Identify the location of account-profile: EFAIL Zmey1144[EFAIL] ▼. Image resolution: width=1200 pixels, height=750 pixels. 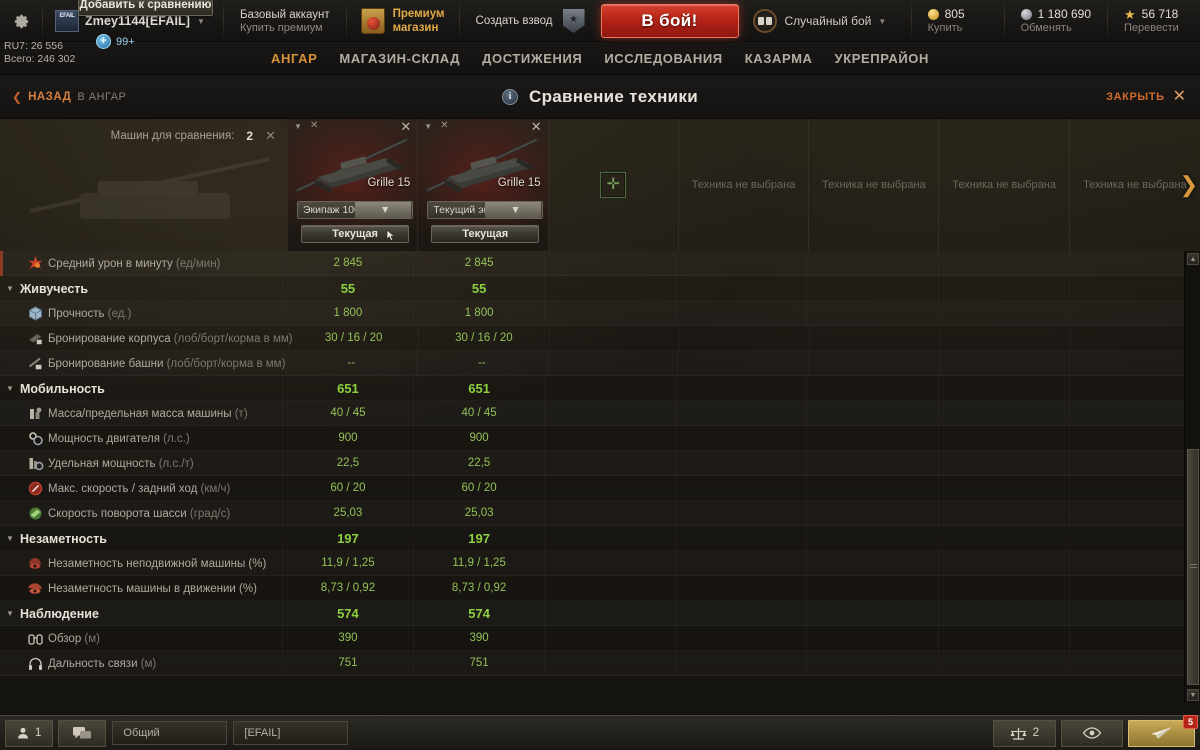
(133, 21).